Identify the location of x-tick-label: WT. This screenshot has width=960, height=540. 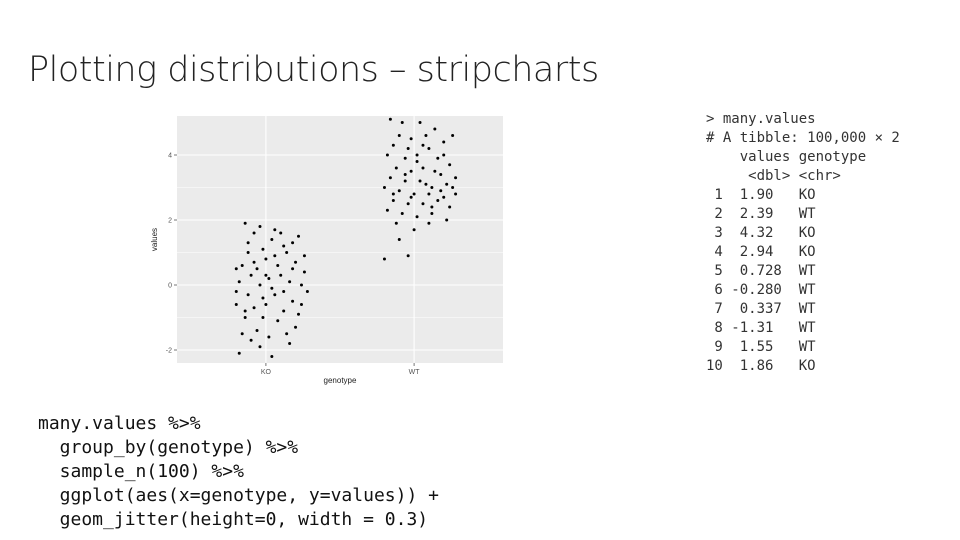
(415, 372).